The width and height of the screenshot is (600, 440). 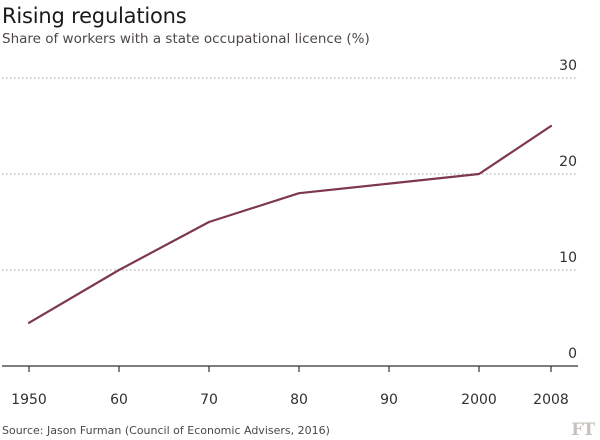 I want to click on y-axis-ticks: 0 10 20 30, so click(x=568, y=210).